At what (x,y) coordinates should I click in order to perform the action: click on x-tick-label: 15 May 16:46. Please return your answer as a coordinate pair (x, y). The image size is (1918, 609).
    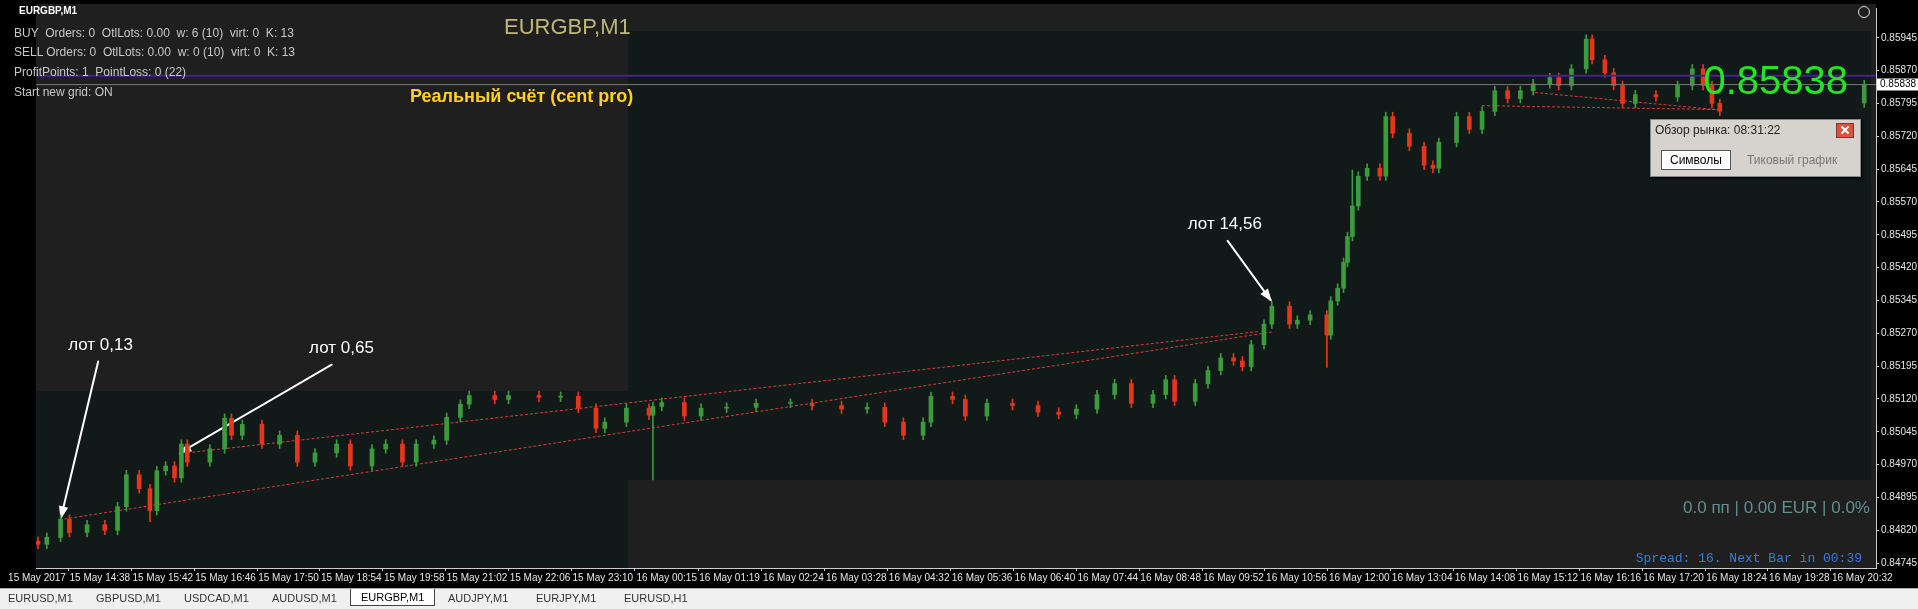
    Looking at the image, I should click on (226, 577).